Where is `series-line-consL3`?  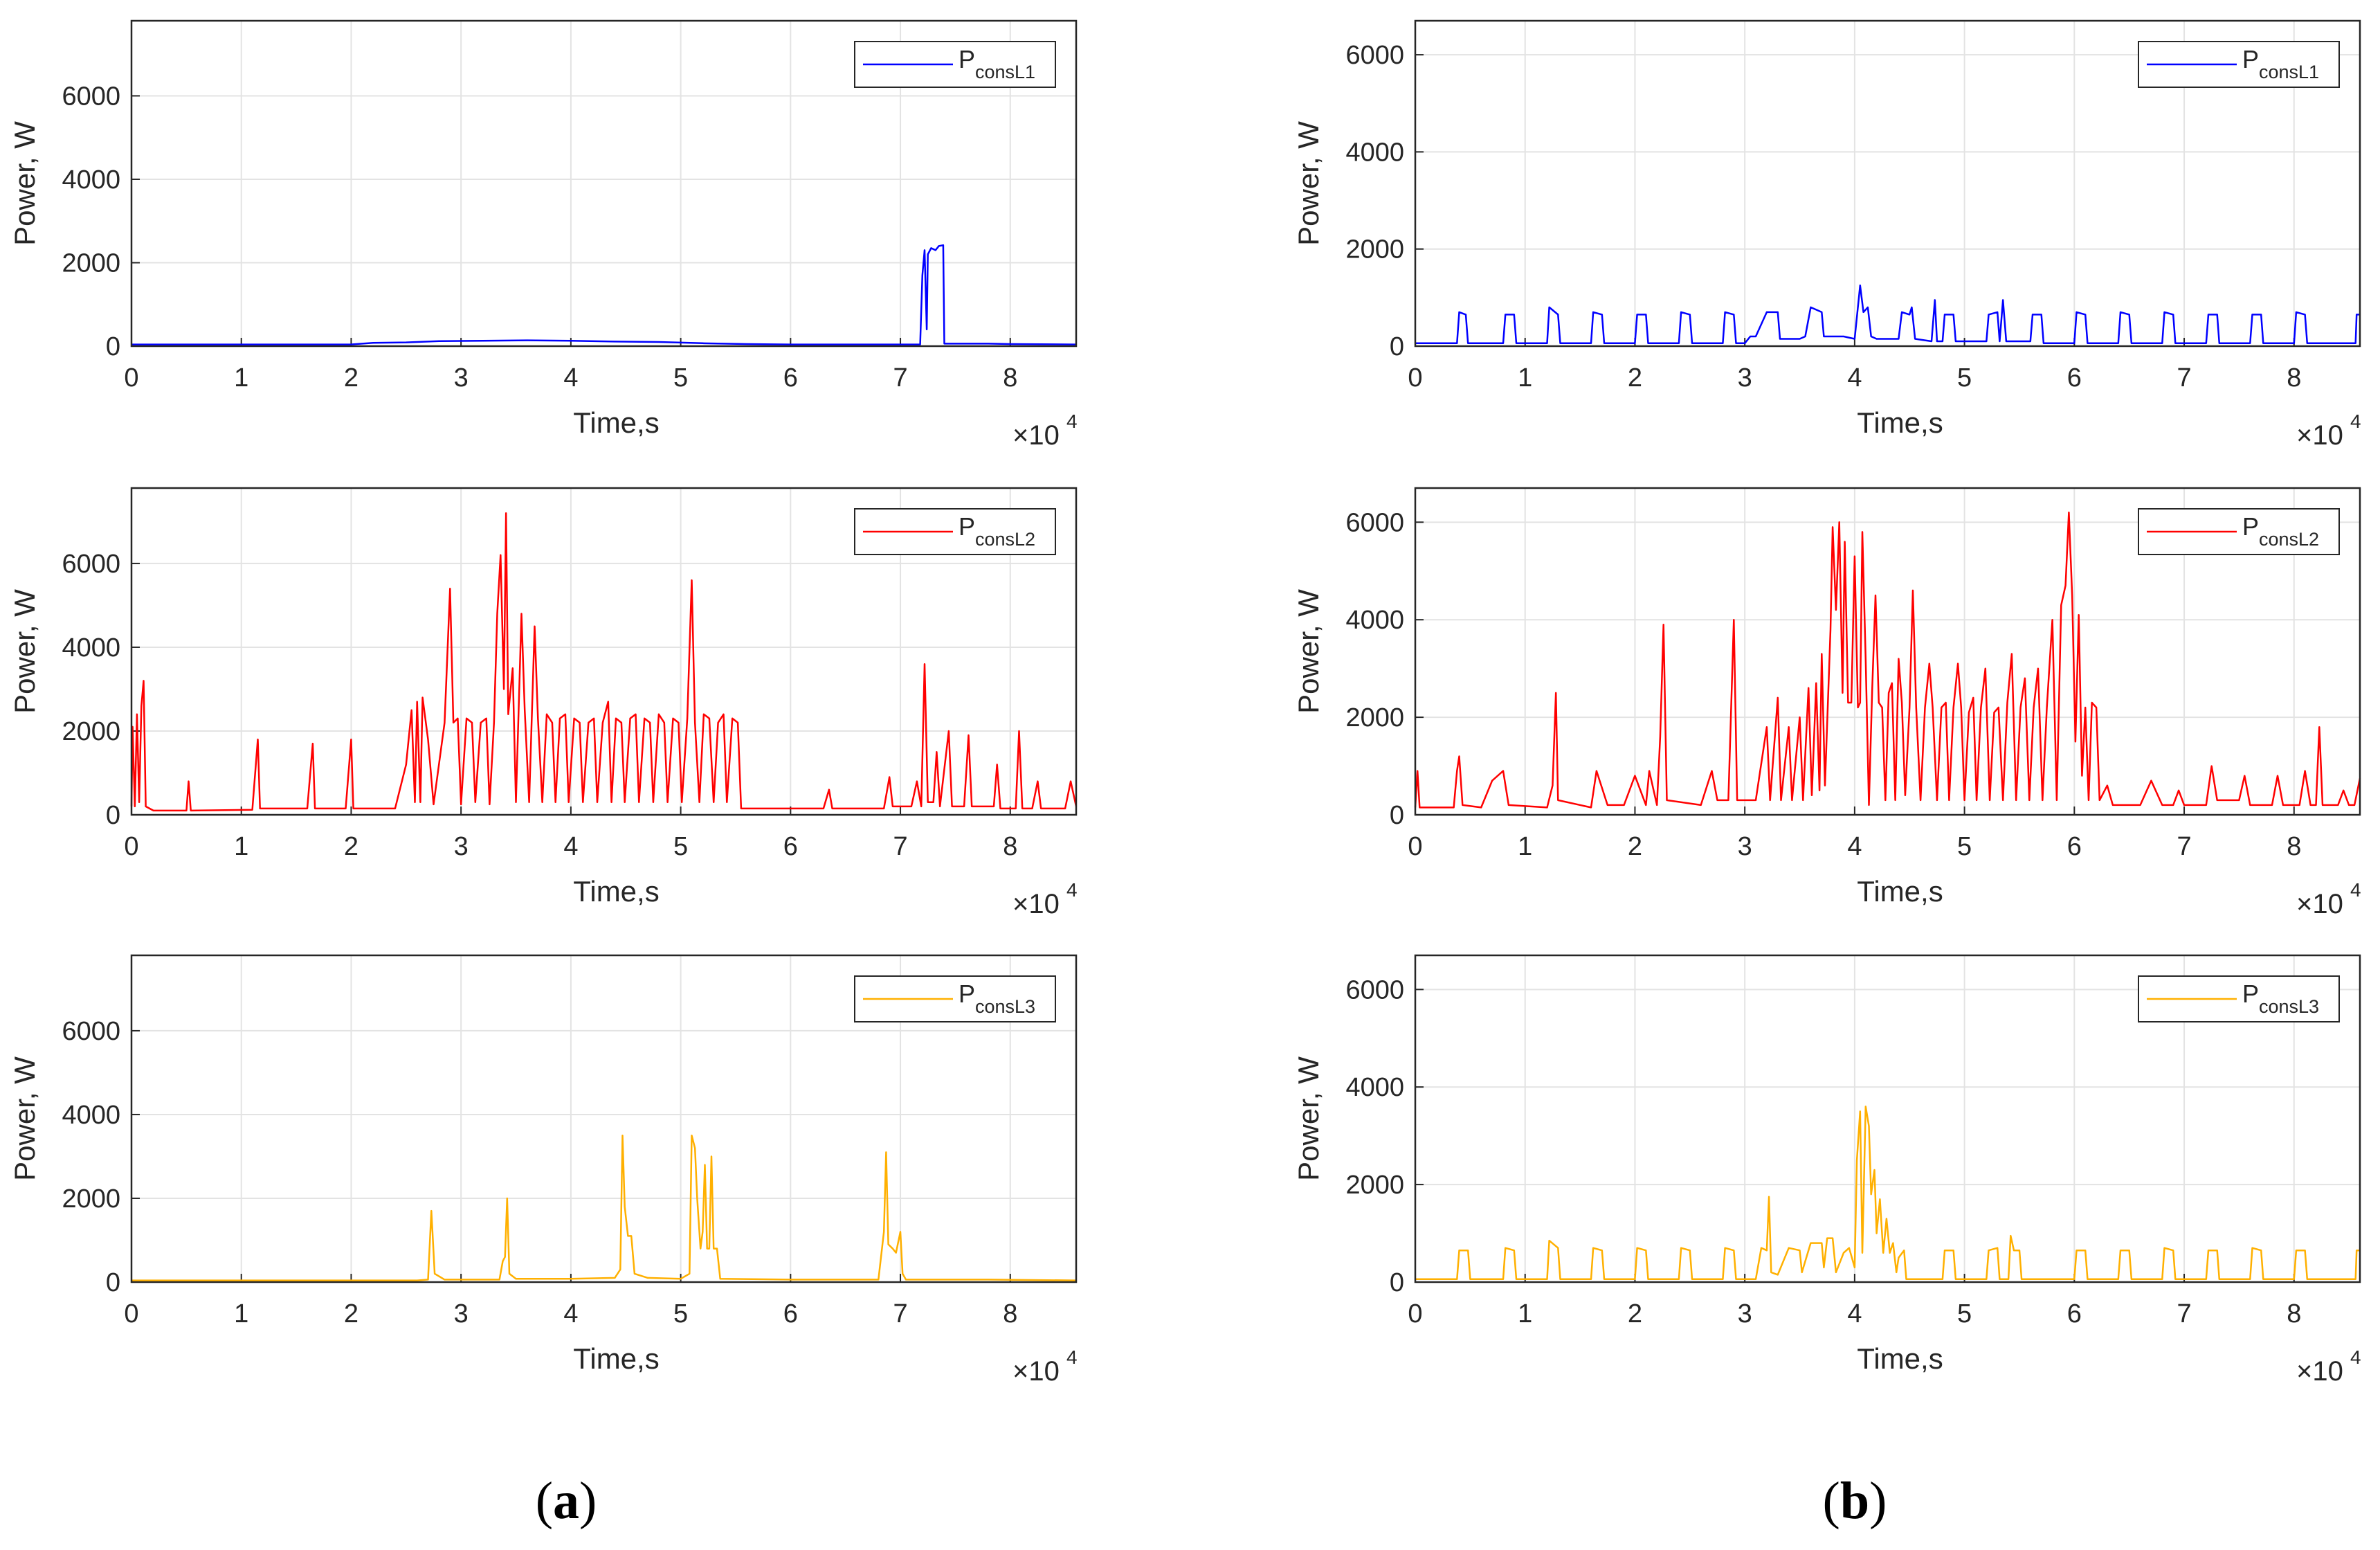
series-line-consL3 is located at coordinates (604, 1207).